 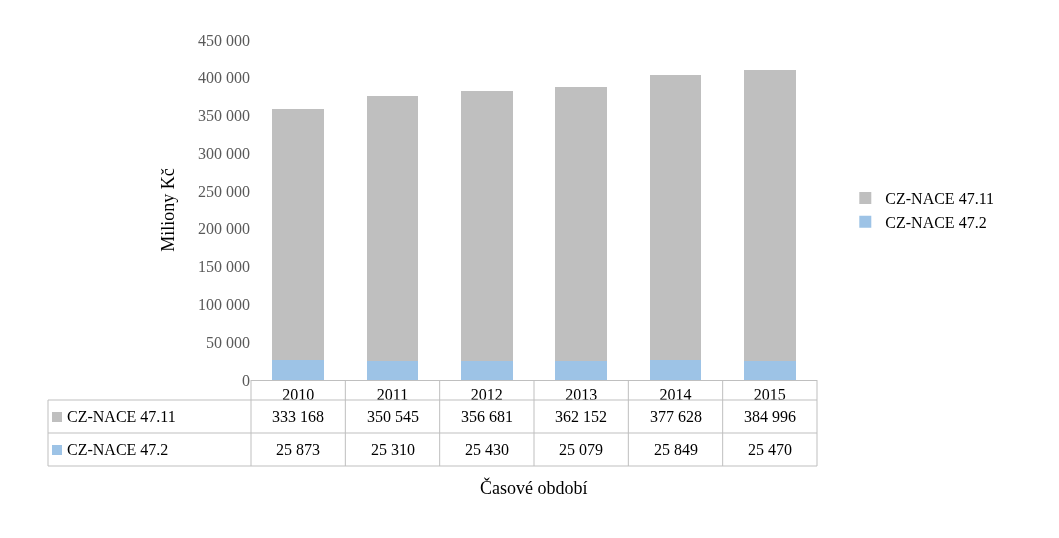 What do you see at coordinates (168, 210) in the screenshot?
I see `y-axis-title: Miliony Kč` at bounding box center [168, 210].